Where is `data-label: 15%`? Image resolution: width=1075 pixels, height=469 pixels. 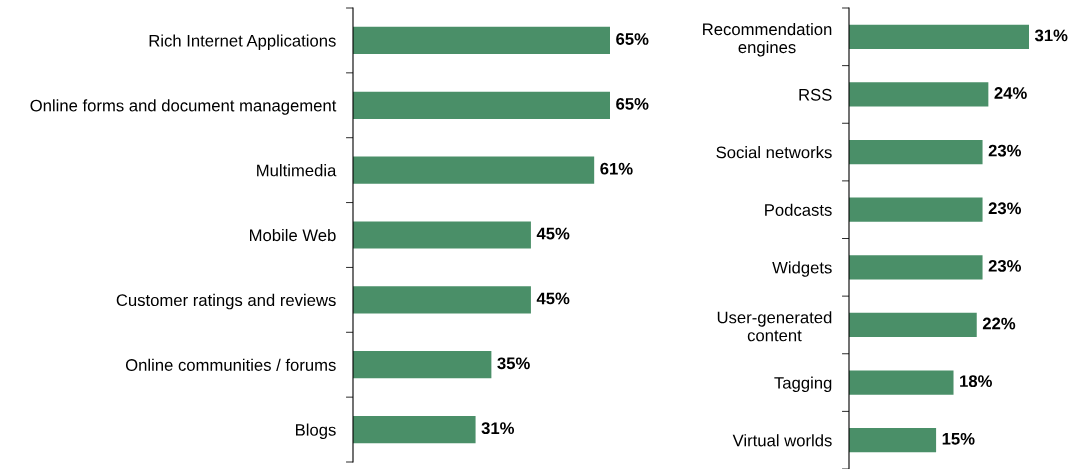
data-label: 15% is located at coordinates (958, 438).